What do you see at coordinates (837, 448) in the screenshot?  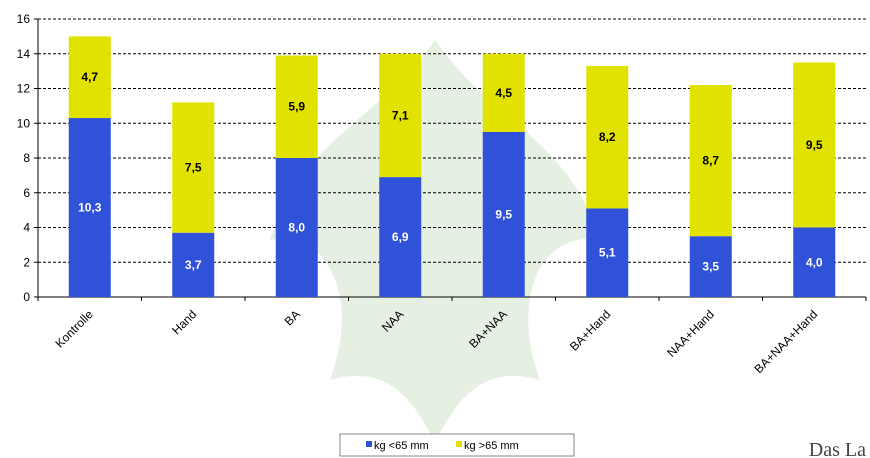 I see `watermark: Das La` at bounding box center [837, 448].